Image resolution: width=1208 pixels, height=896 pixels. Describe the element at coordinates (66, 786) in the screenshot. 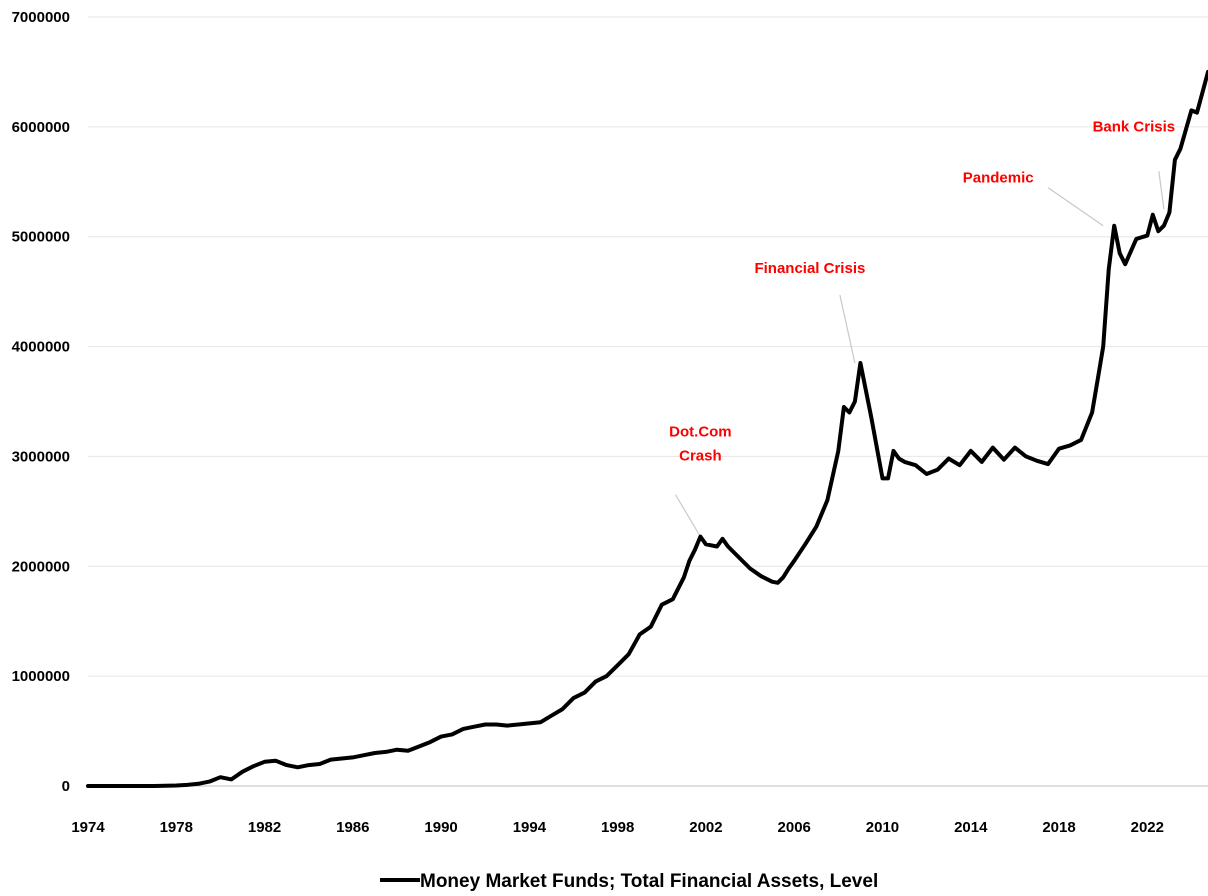

I see `y-tick-label: 0` at that location.